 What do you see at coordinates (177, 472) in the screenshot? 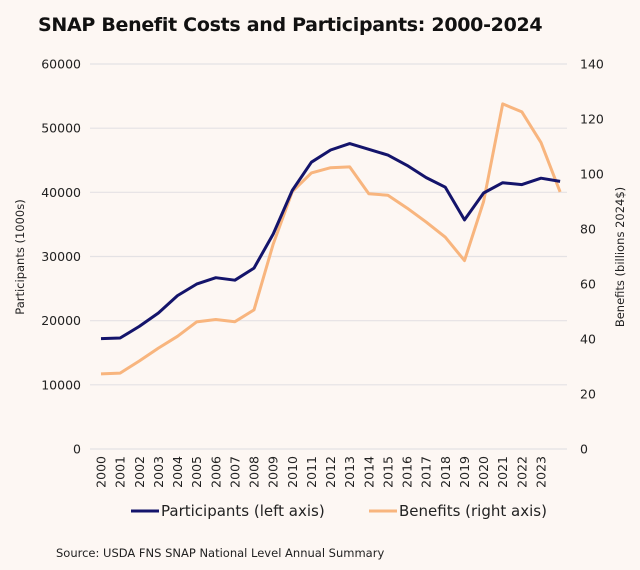
I see `x-tick-label: 2004` at bounding box center [177, 472].